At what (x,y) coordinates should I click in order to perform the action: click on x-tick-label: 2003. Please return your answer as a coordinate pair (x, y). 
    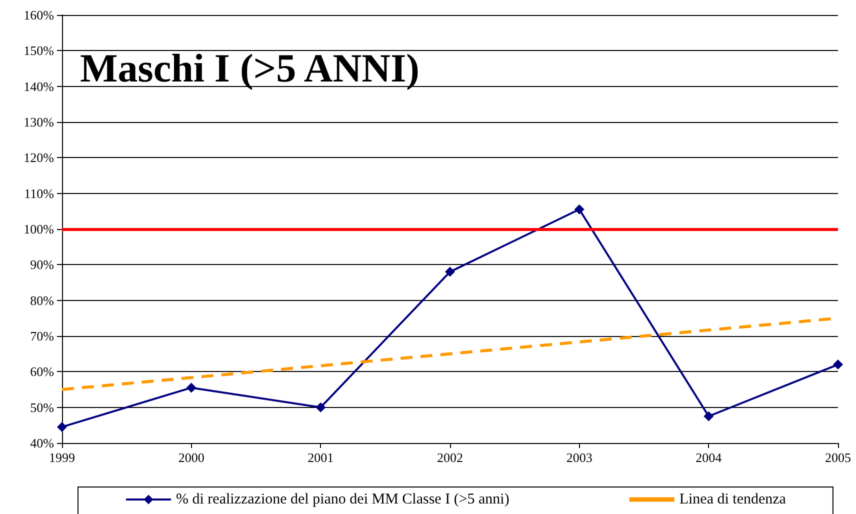
    Looking at the image, I should click on (579, 457).